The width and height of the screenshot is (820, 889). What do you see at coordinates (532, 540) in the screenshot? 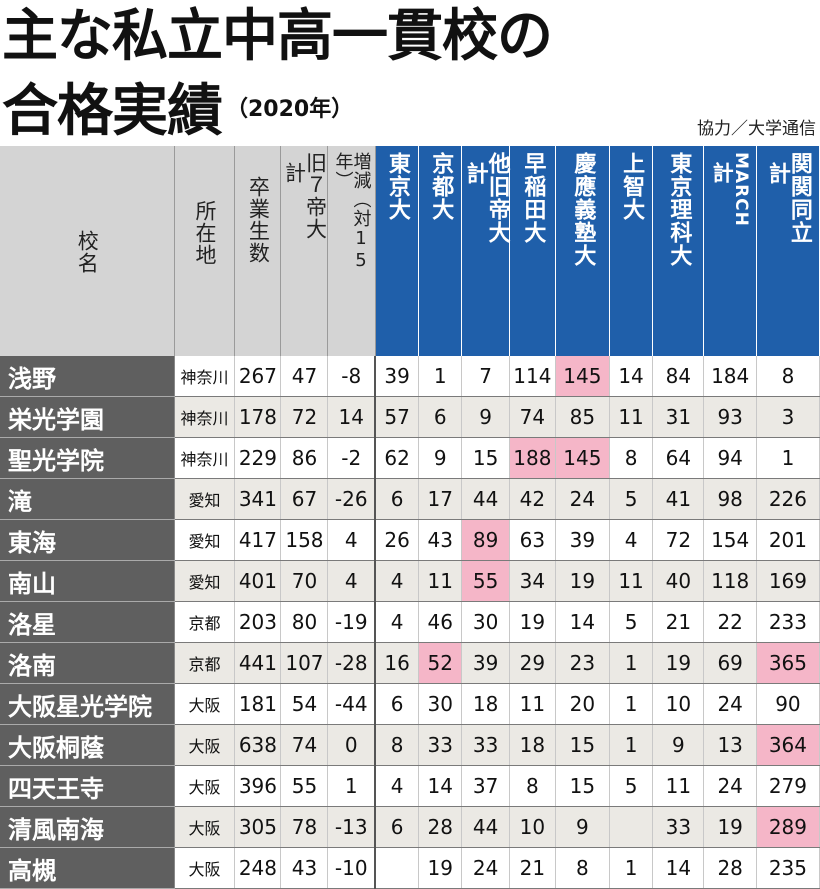
I see `cell-waseda: 63` at bounding box center [532, 540].